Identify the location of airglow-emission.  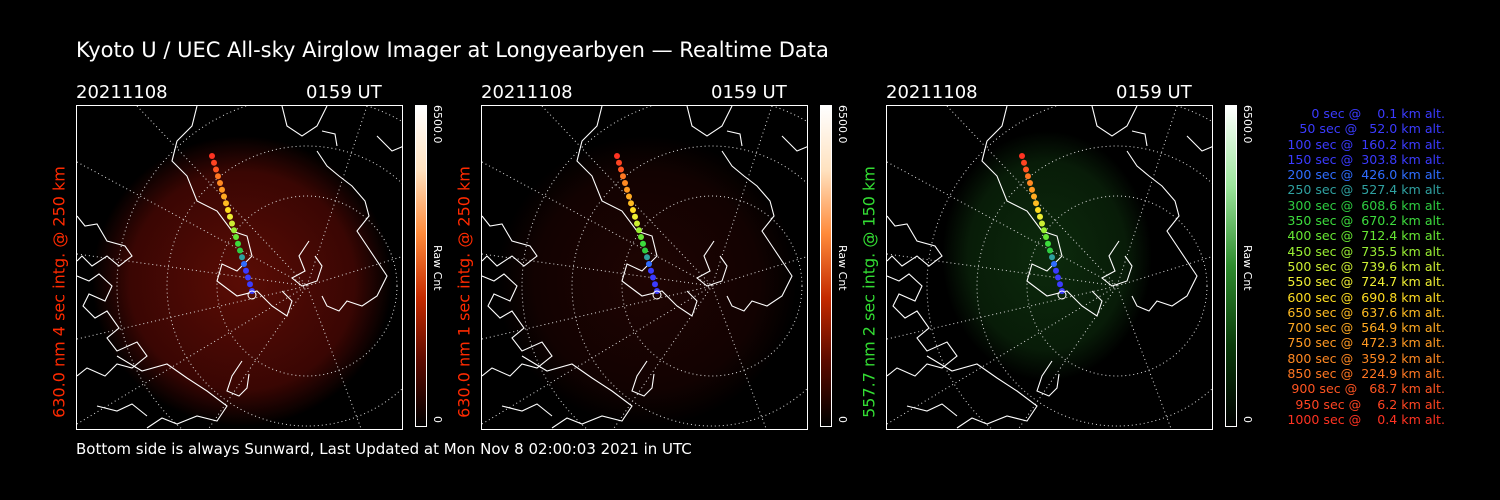
(647, 281).